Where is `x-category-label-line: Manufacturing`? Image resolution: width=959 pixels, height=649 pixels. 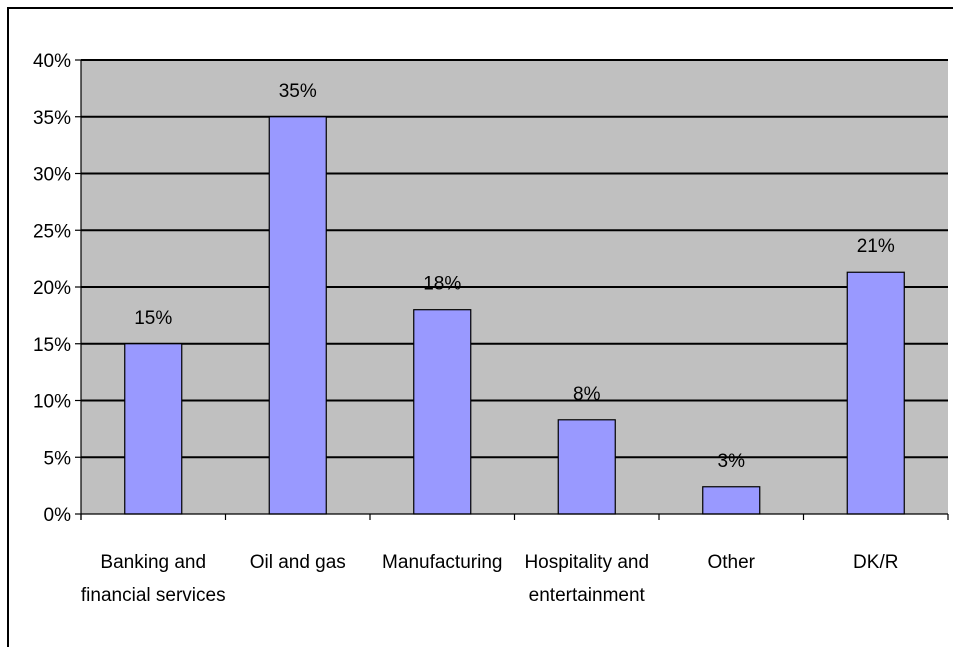 x-category-label-line: Manufacturing is located at coordinates (442, 562).